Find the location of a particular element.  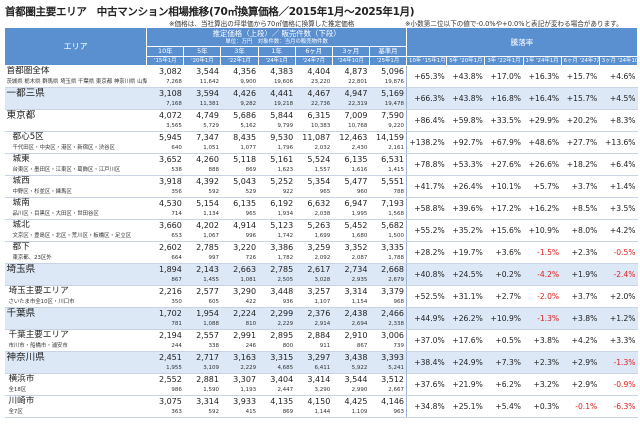

count-cell: 9,220 is located at coordinates (388, 126).